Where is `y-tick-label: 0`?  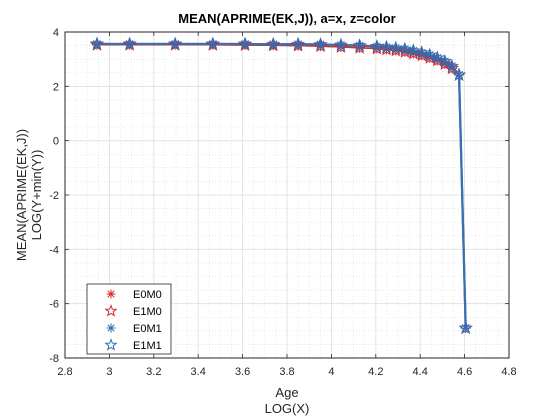
y-tick-label: 0 is located at coordinates (56, 142).